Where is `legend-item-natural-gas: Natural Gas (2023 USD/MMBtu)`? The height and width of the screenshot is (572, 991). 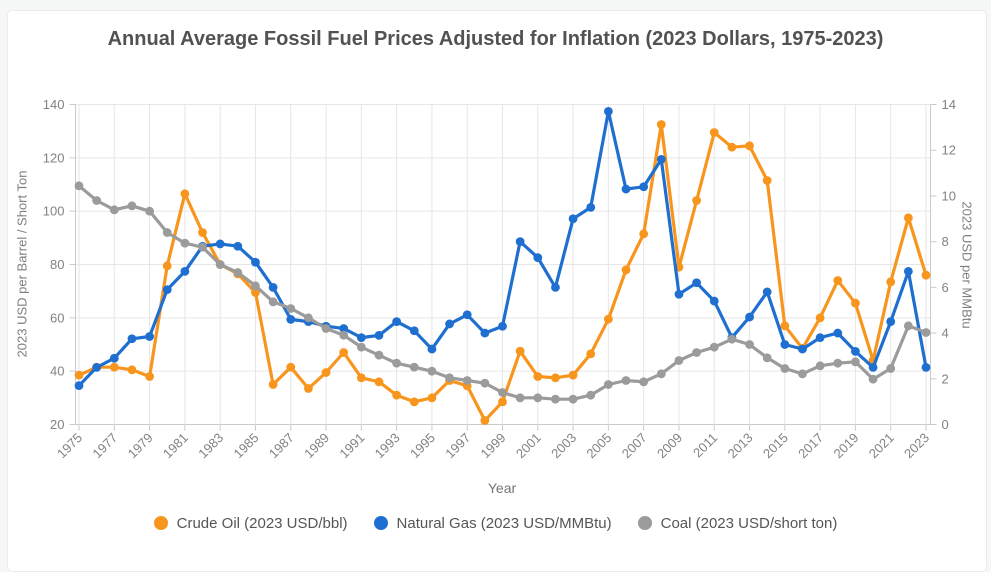
legend-item-natural-gas: Natural Gas (2023 USD/MMBtu) is located at coordinates (492, 523).